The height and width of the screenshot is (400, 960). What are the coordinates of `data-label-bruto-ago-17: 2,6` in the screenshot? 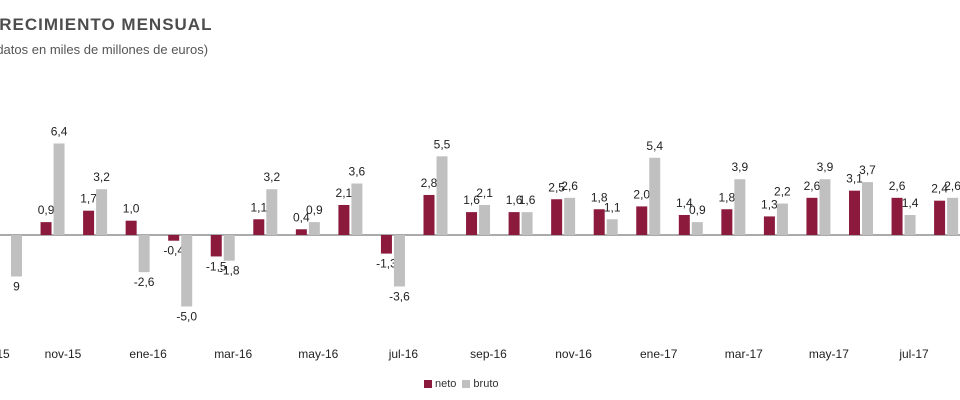 It's located at (952, 186).